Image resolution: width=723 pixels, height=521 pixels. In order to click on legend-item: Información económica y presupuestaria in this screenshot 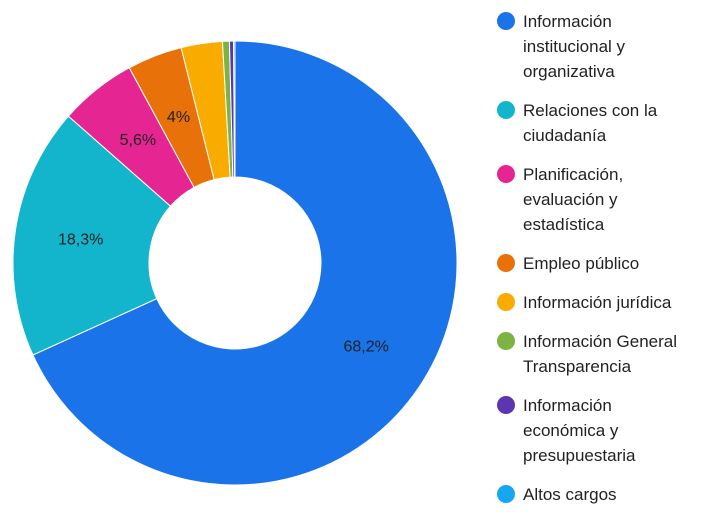, I will do `click(597, 430)`.